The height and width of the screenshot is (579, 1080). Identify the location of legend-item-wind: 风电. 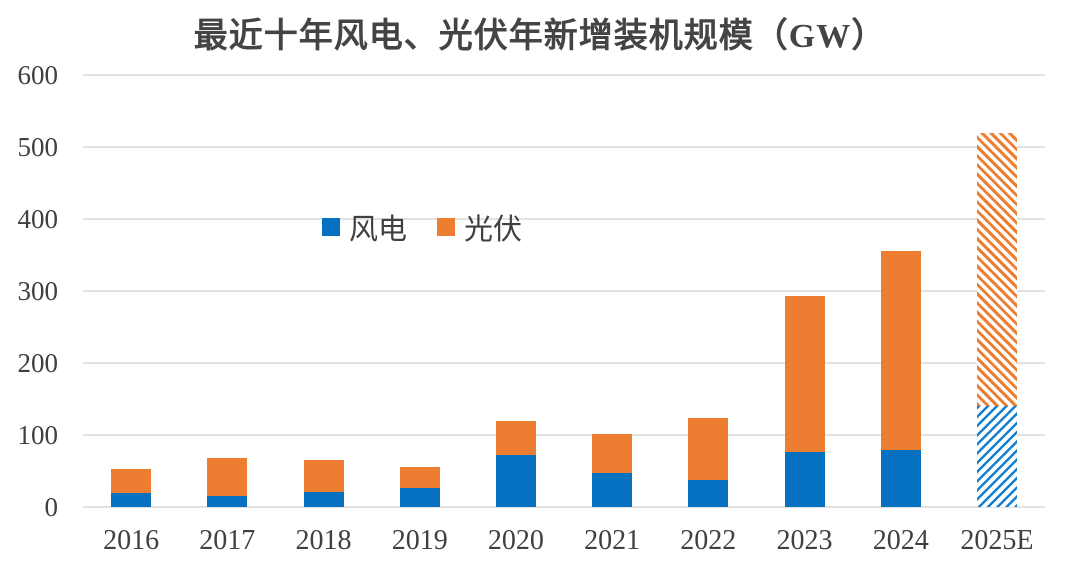
(364, 227).